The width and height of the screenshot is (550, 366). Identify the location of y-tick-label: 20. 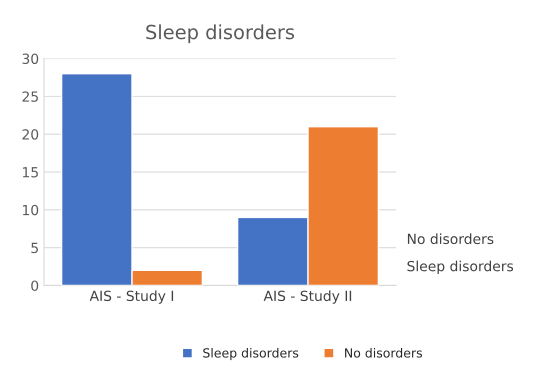
(30, 134).